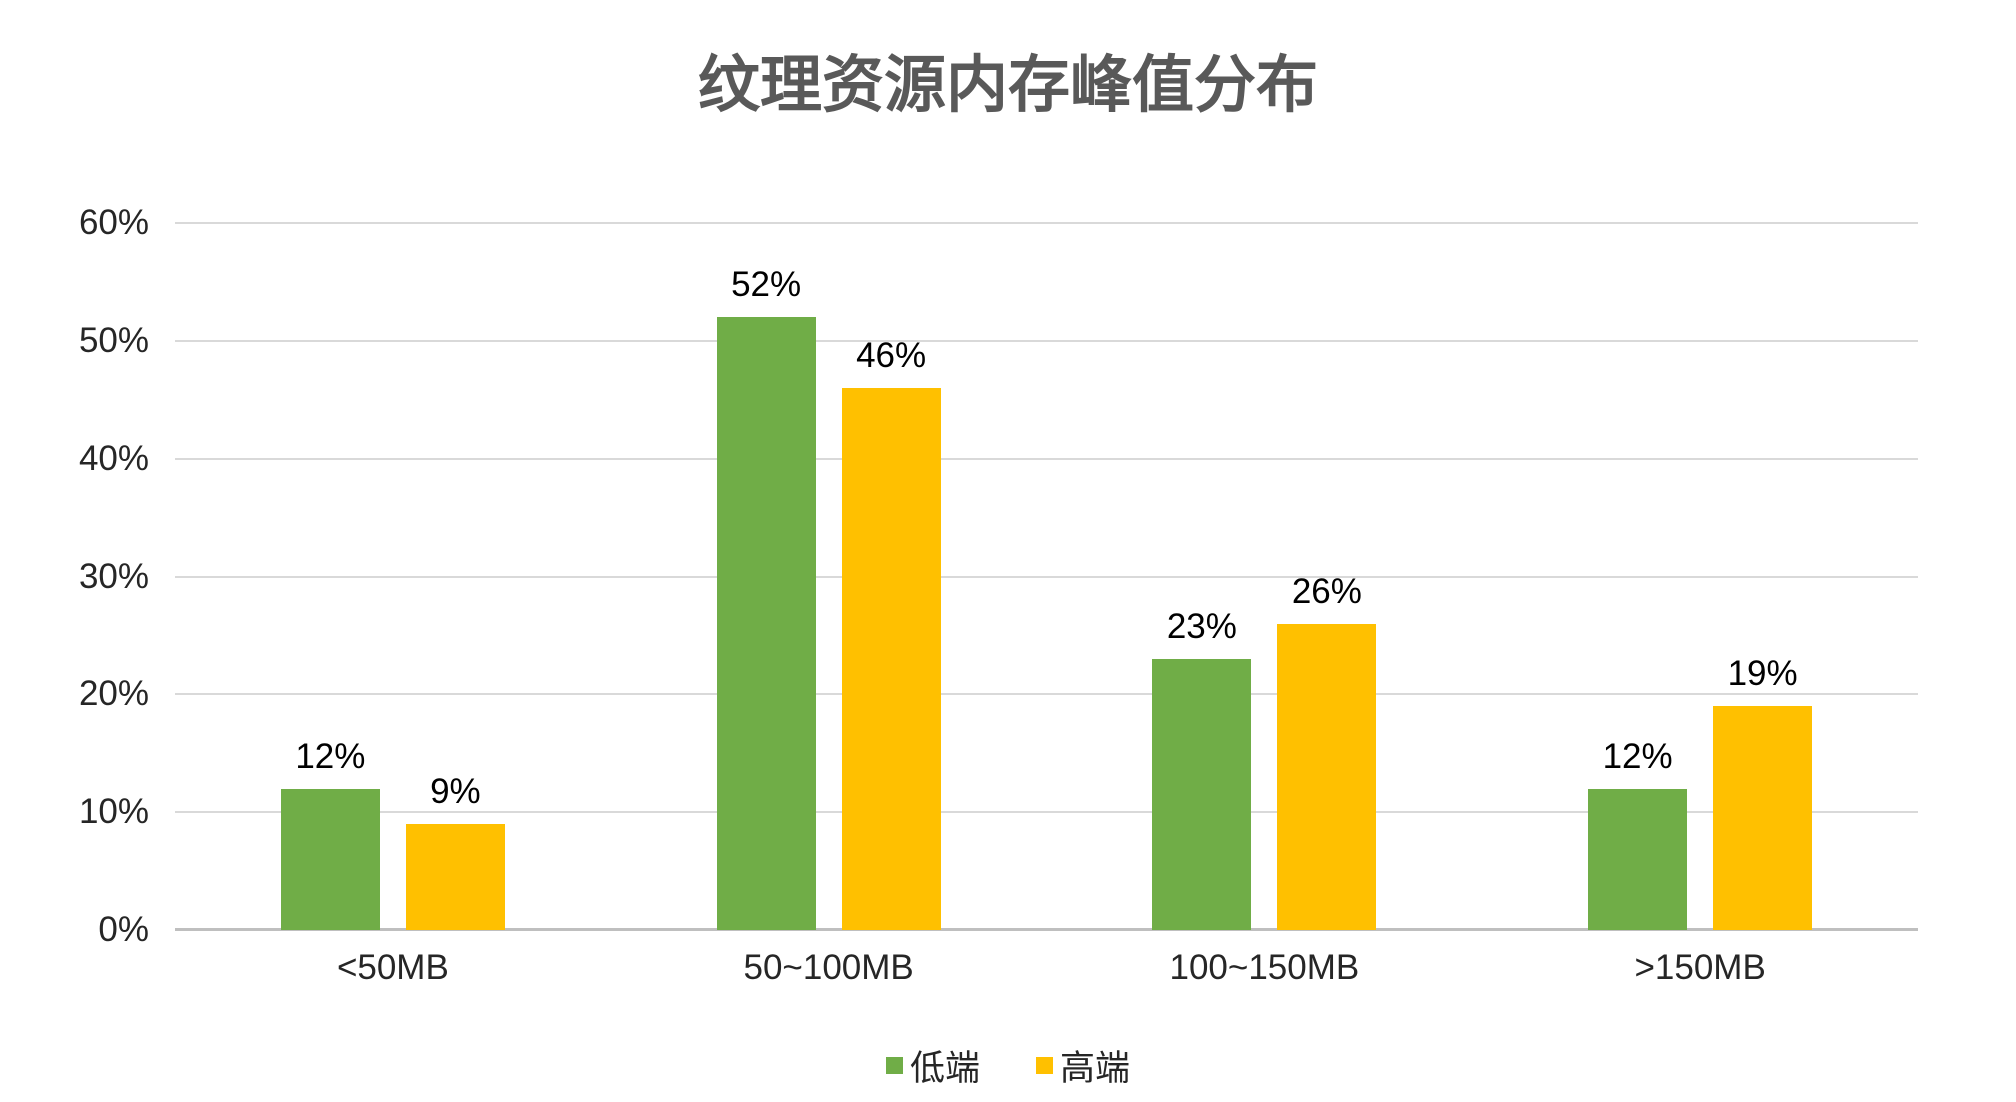  I want to click on legend-item: 高端, so click(1083, 1065).